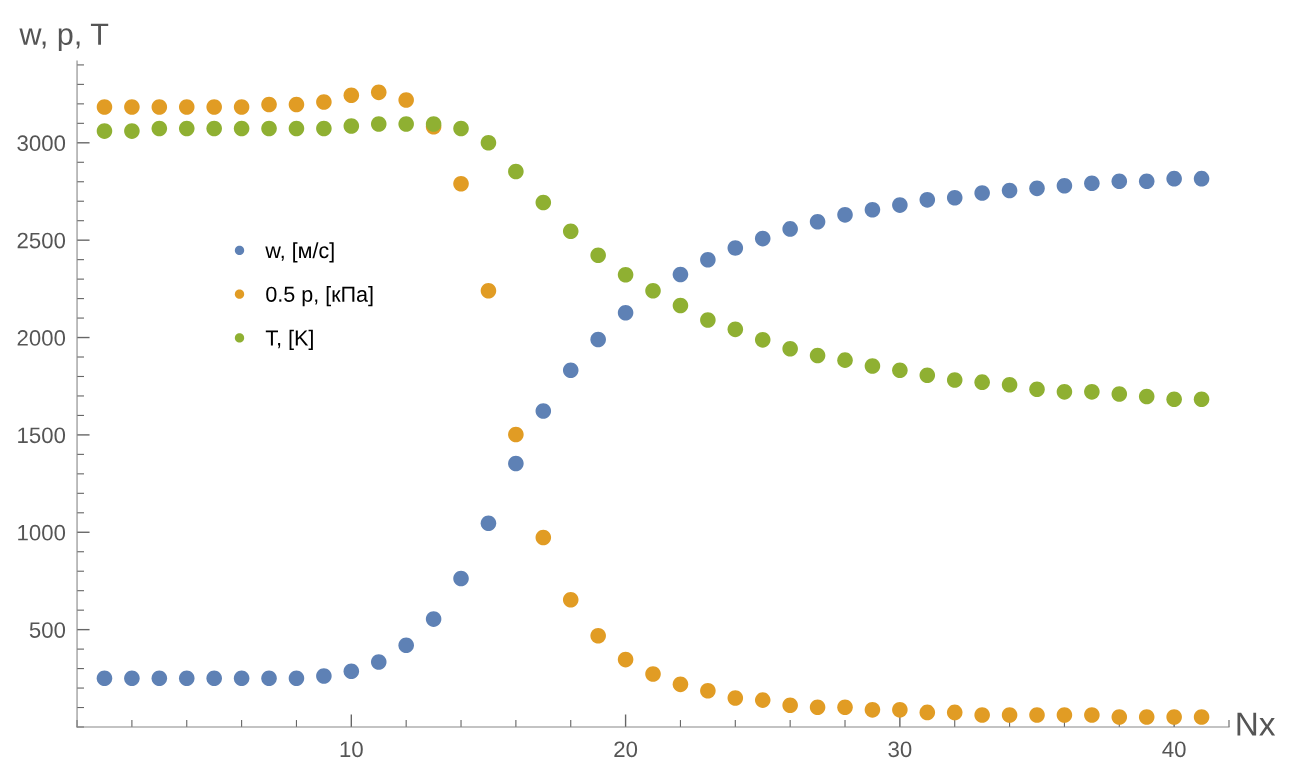 The width and height of the screenshot is (1308, 758). What do you see at coordinates (299, 252) in the screenshot?
I see `legend-label: w, [м/с]` at bounding box center [299, 252].